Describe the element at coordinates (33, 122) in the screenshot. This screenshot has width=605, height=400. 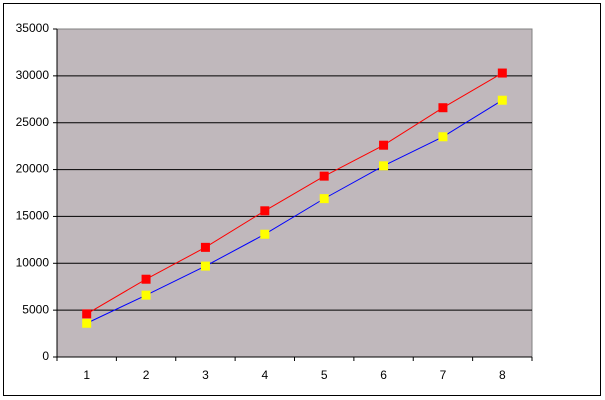
I see `y-tick-label: 25000` at that location.